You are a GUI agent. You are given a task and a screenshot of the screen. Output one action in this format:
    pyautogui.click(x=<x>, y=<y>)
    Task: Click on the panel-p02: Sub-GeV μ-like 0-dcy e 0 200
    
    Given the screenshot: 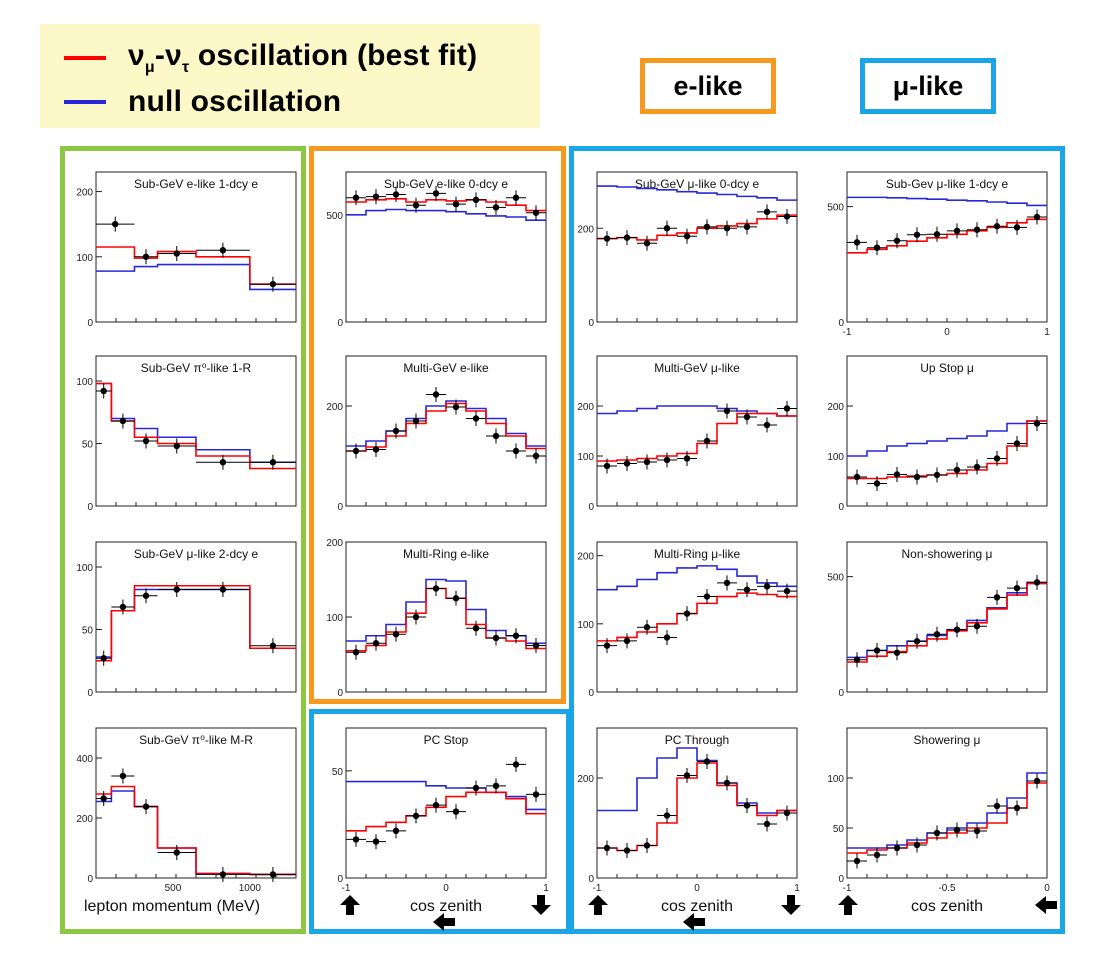 What is the action you would take?
    pyautogui.click(x=687, y=250)
    